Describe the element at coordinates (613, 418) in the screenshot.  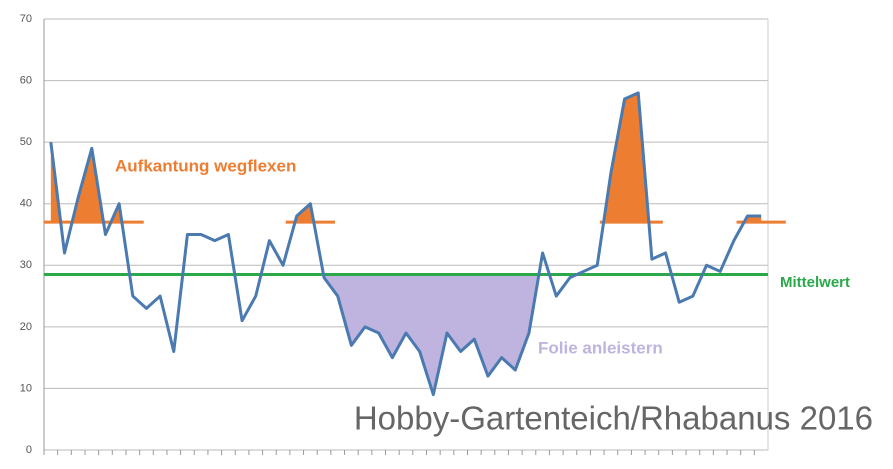
I see `chart-title: Hobby-Gartenteich/Rhabanus 2016` at that location.